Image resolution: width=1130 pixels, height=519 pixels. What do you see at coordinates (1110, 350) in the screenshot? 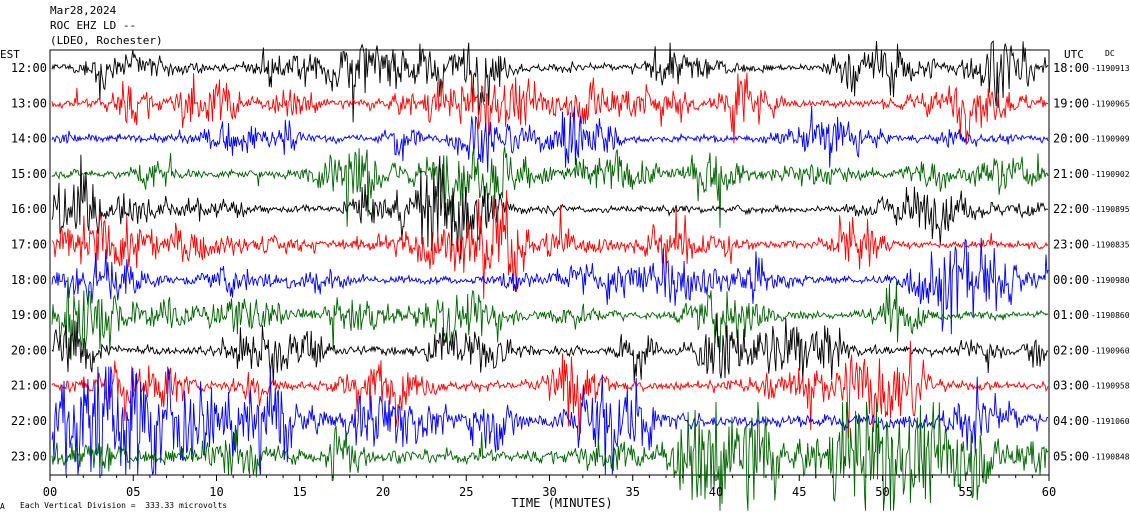
I see `dc-value: -1190960` at bounding box center [1110, 350].